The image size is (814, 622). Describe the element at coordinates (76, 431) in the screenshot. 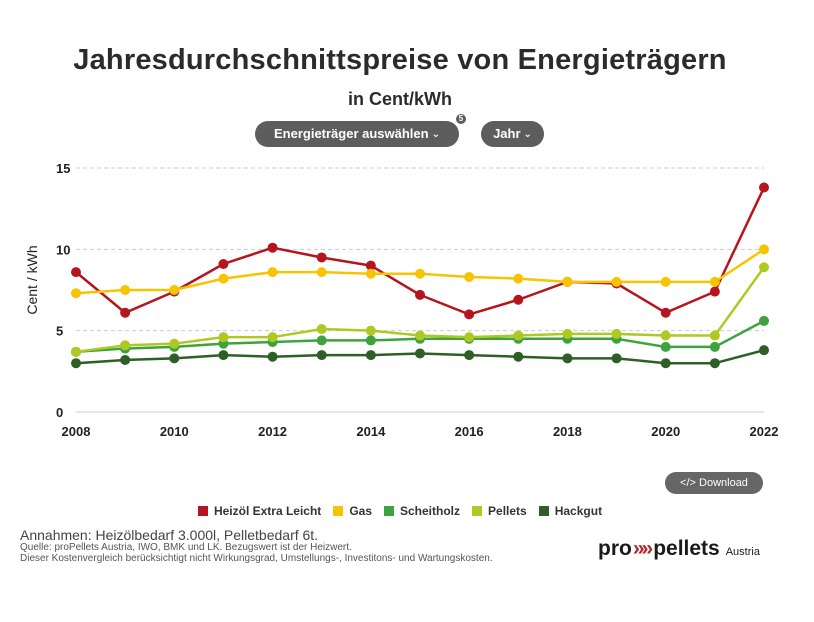

I see `x-tick-label: 2008` at that location.